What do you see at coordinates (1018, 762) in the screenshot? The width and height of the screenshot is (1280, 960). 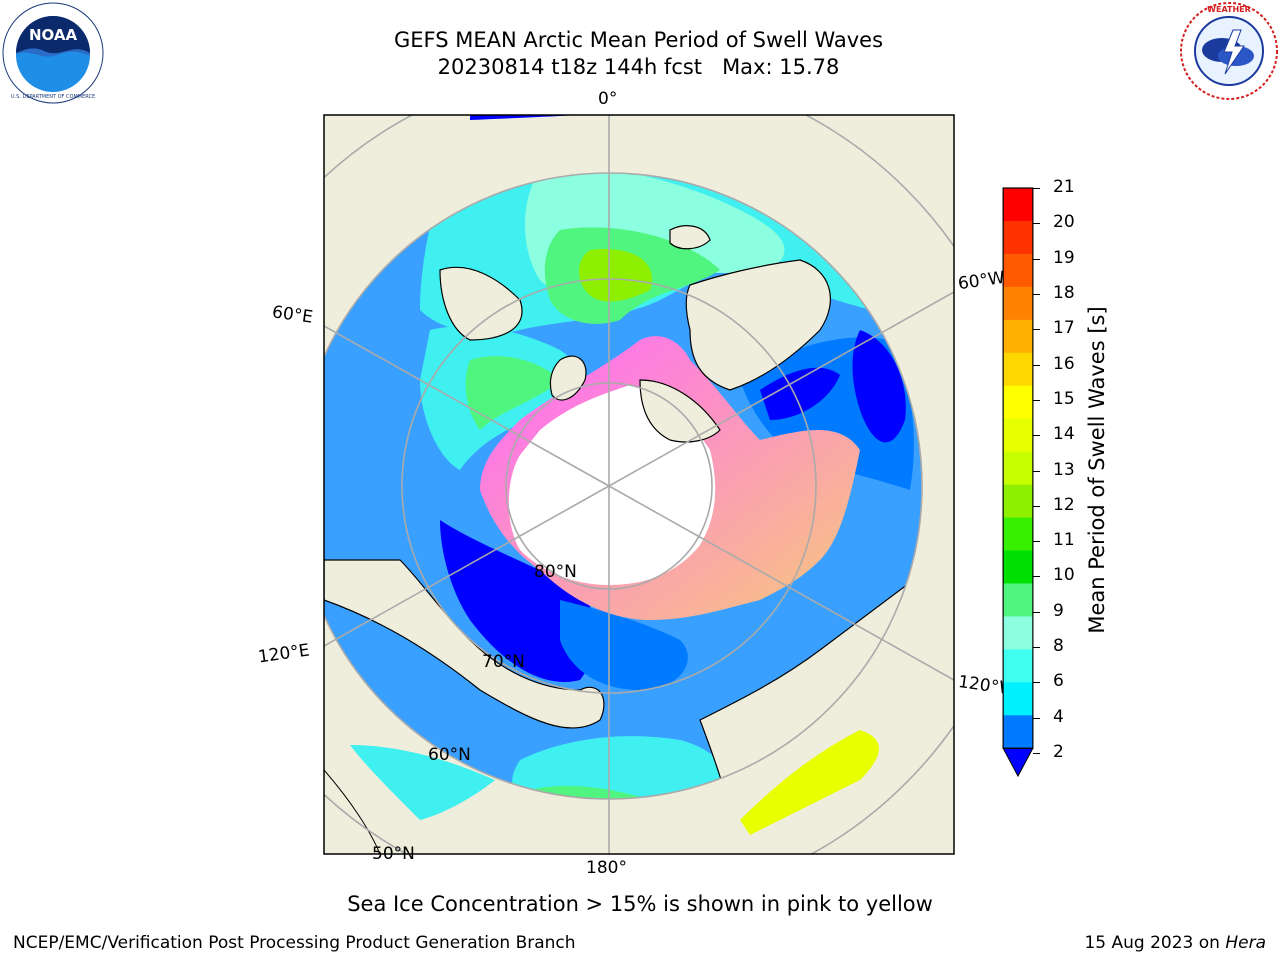 I see `colorbar-extend-arrow` at bounding box center [1018, 762].